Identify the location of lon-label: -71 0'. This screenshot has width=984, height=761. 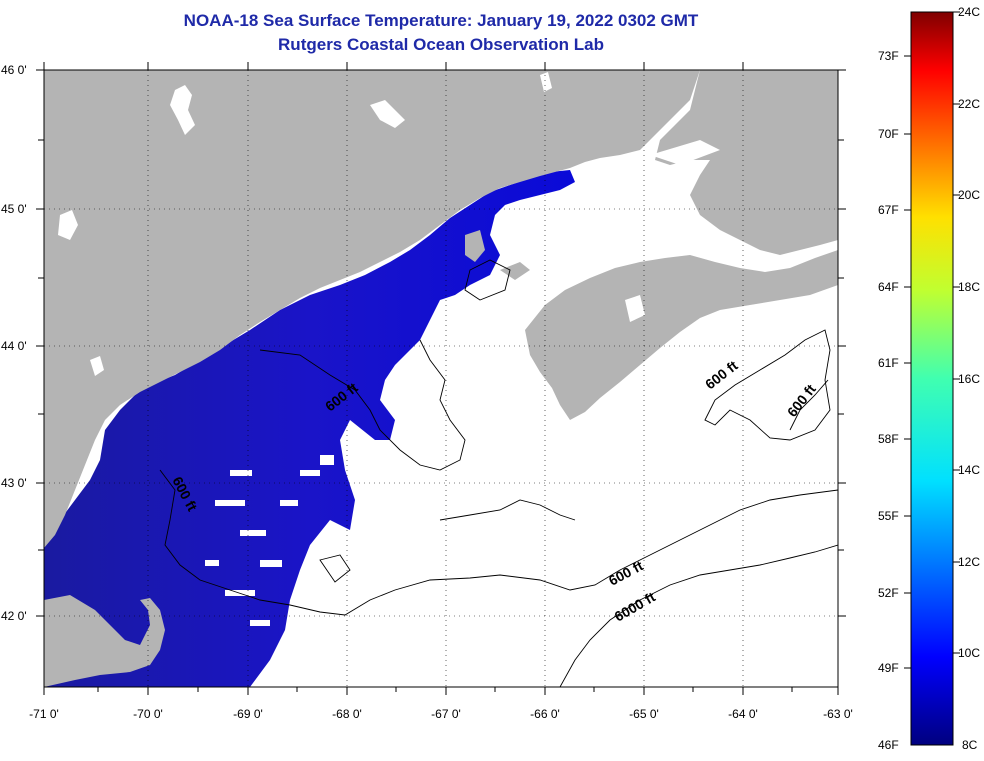
(44, 714).